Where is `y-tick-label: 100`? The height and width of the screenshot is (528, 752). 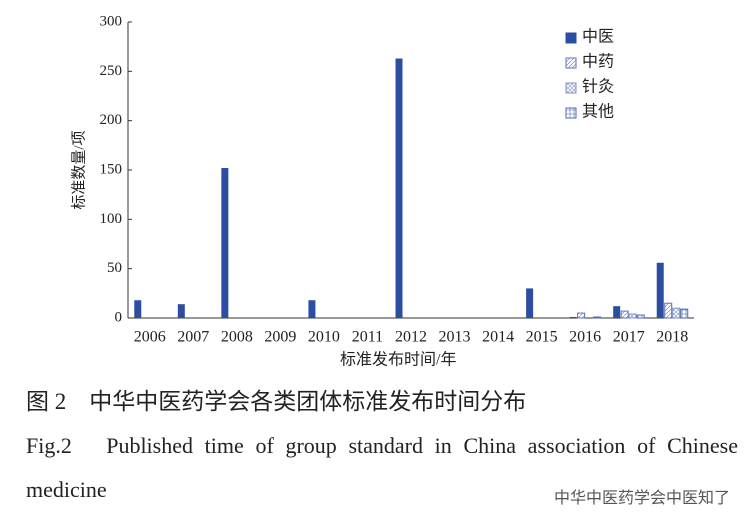 y-tick-label: 100 is located at coordinates (111, 219).